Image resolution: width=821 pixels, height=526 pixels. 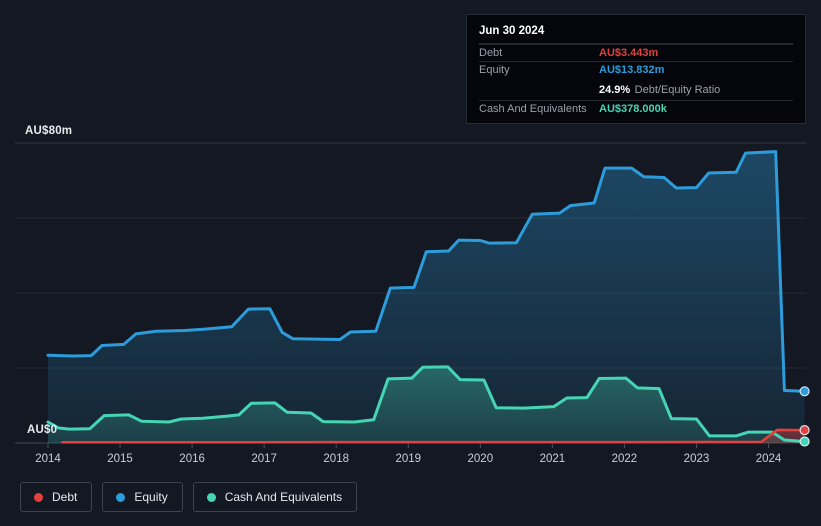 I want to click on x-tick-label-2022: 2022, so click(x=625, y=459).